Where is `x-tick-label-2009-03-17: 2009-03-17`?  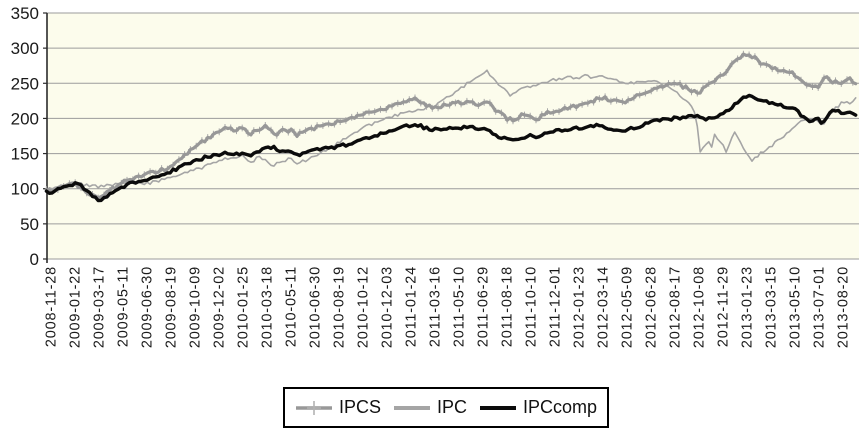 x-tick-label-2009-03-17: 2009-03-17 is located at coordinates (100, 307).